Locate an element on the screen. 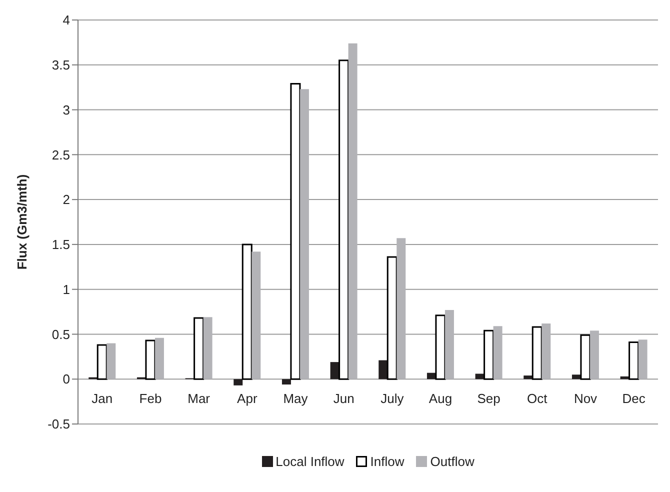 The width and height of the screenshot is (670, 492). y-tick-label: 2.5 is located at coordinates (61, 154).